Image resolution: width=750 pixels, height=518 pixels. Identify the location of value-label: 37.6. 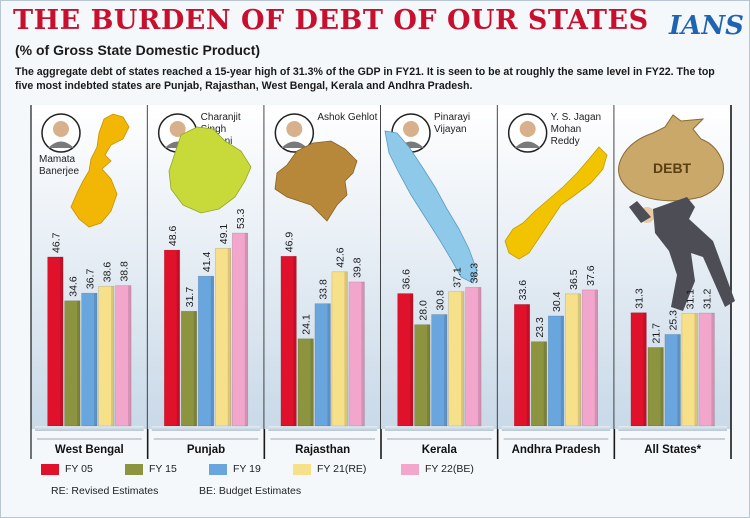
(591, 275).